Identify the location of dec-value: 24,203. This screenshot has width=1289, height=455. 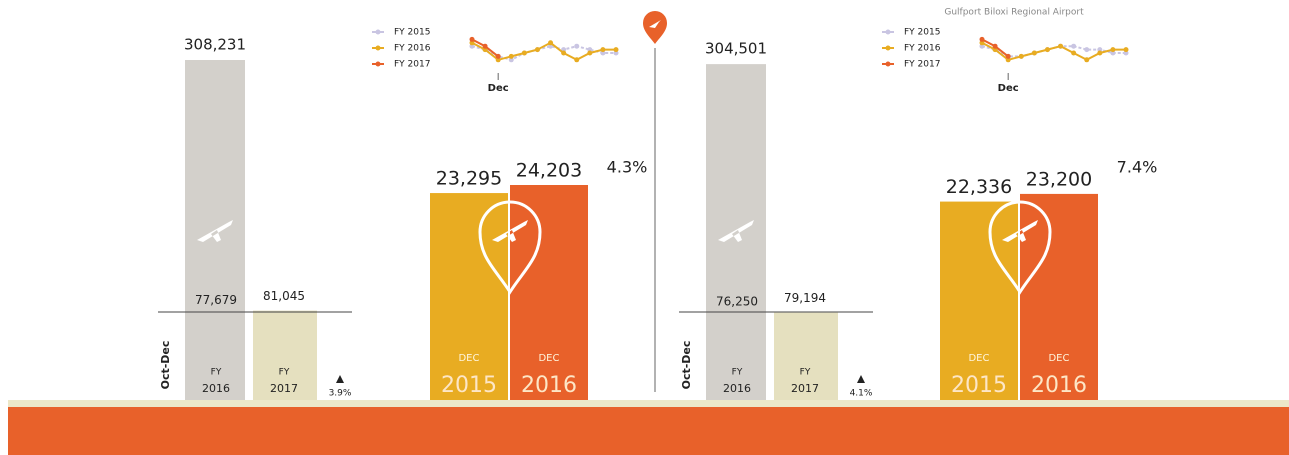
(549, 171).